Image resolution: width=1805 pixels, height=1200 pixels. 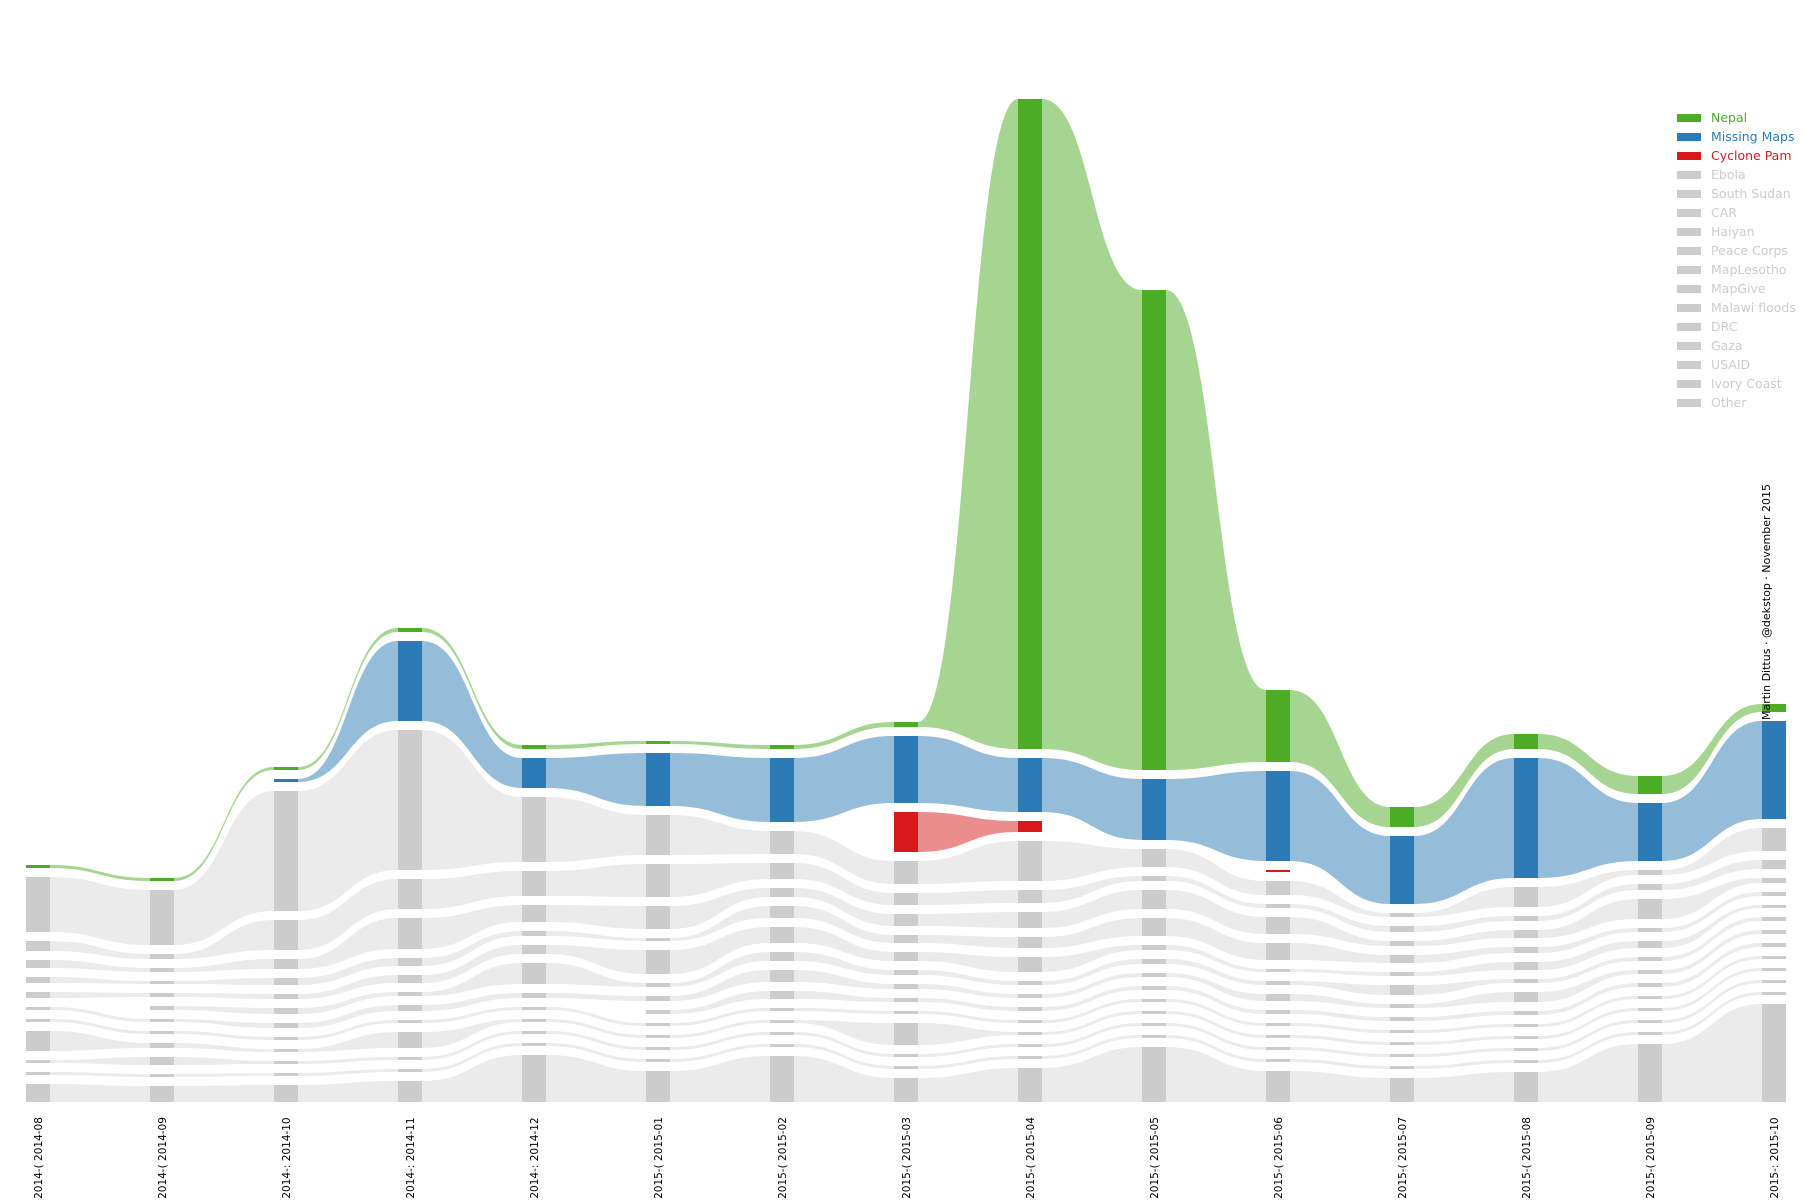 I want to click on legend-item-mapgive: MapGive, so click(x=1736, y=288).